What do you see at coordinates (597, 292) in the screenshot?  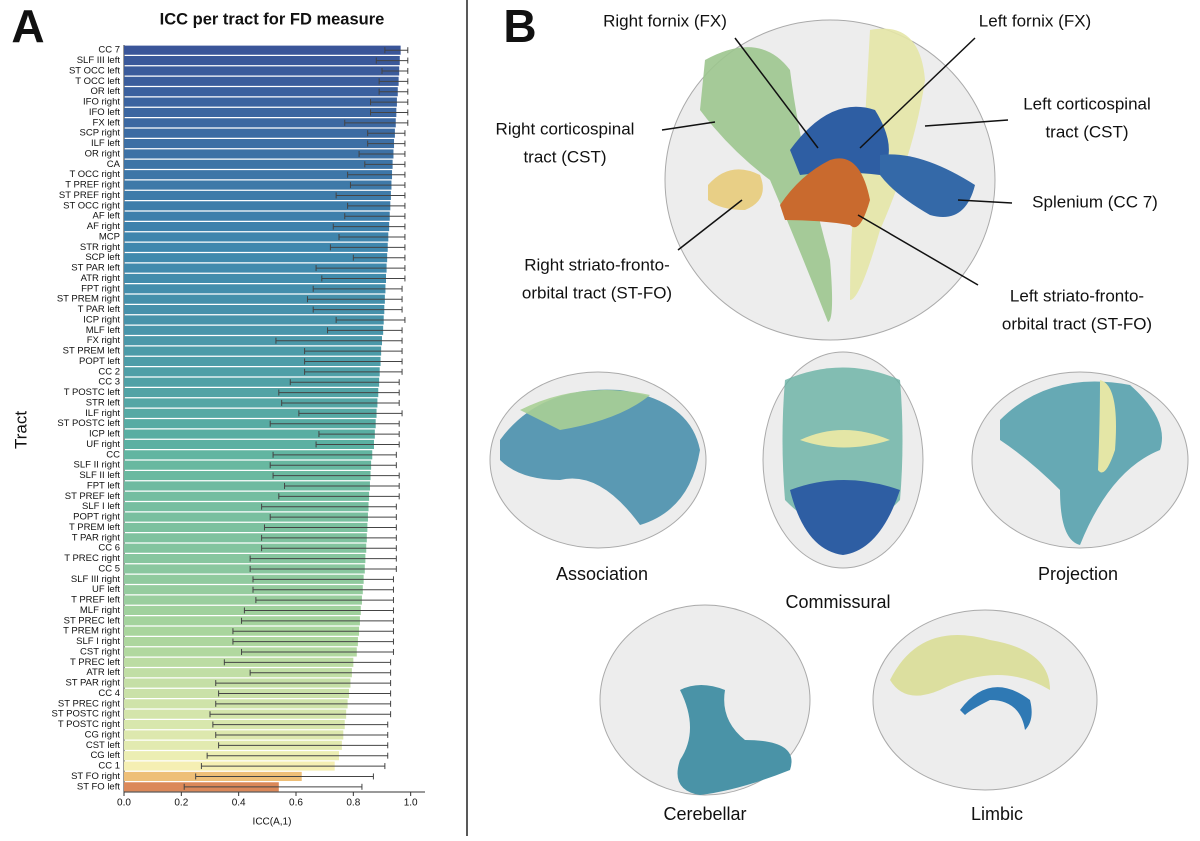 I see `annotation: orbital tract (ST-FO)` at bounding box center [597, 292].